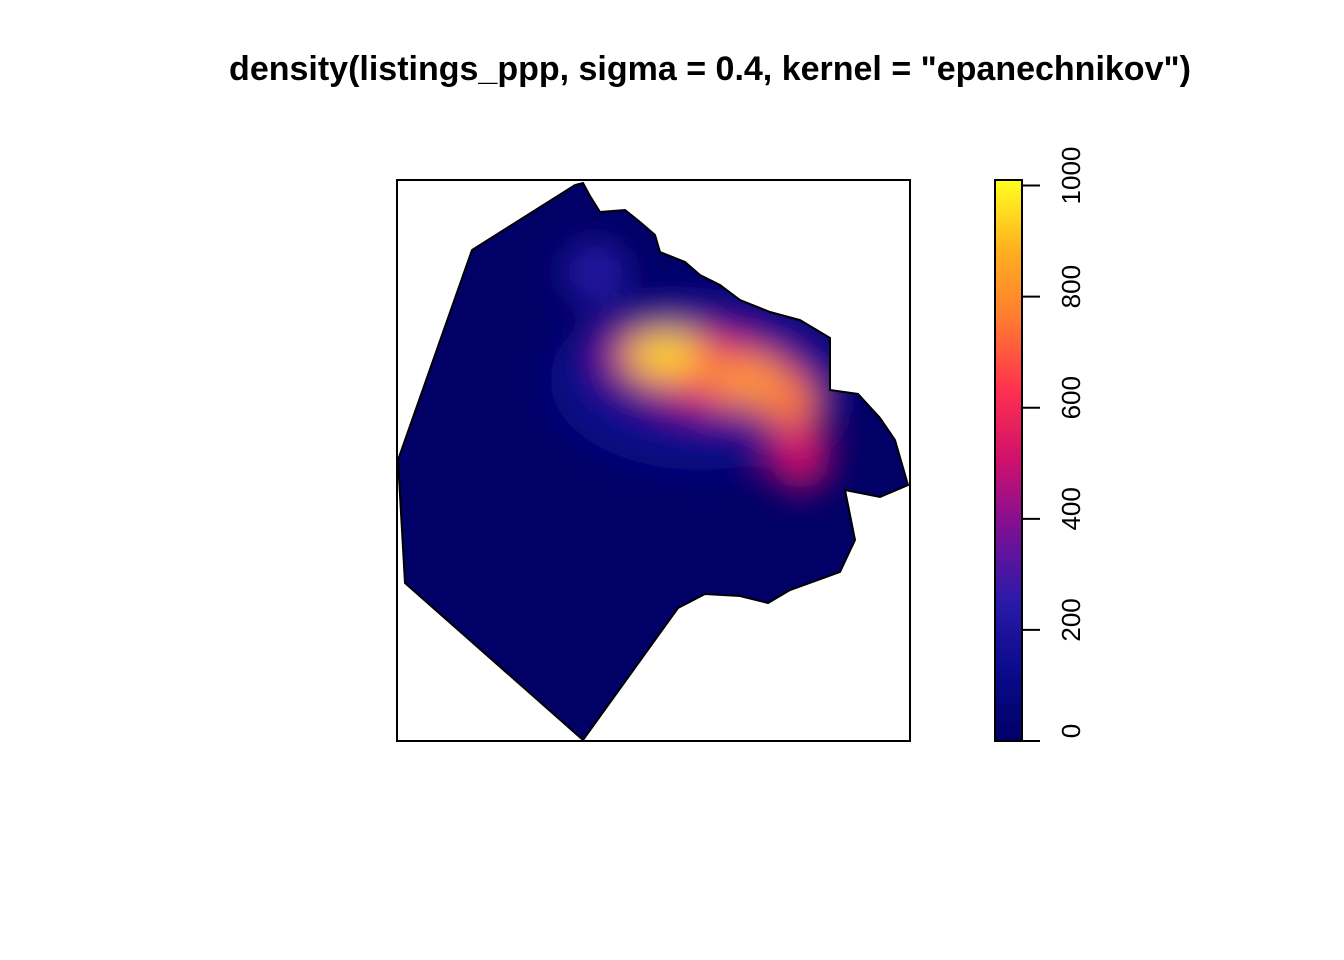 Image resolution: width=1344 pixels, height=960 pixels. Describe the element at coordinates (1071, 731) in the screenshot. I see `z-tick-label: 0` at that location.